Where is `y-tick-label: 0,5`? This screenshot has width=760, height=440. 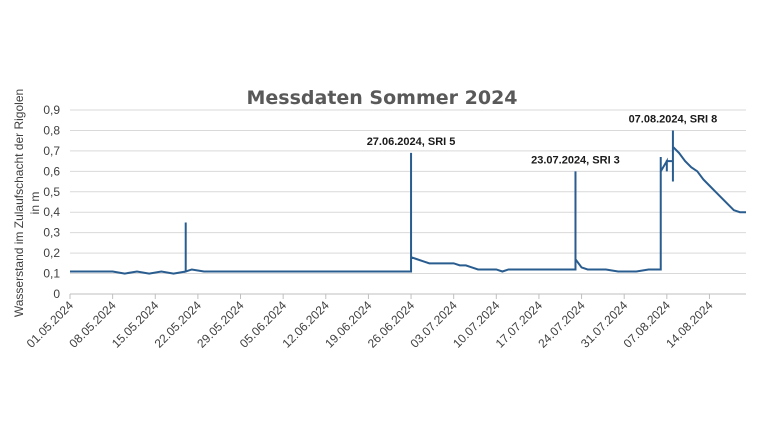 y-tick-label: 0,5 is located at coordinates (51, 192).